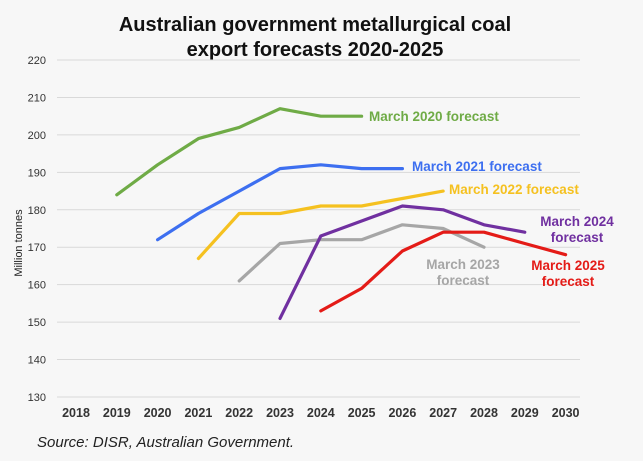 The height and width of the screenshot is (461, 643). Describe the element at coordinates (484, 413) in the screenshot. I see `x-tick-label: 2028` at that location.